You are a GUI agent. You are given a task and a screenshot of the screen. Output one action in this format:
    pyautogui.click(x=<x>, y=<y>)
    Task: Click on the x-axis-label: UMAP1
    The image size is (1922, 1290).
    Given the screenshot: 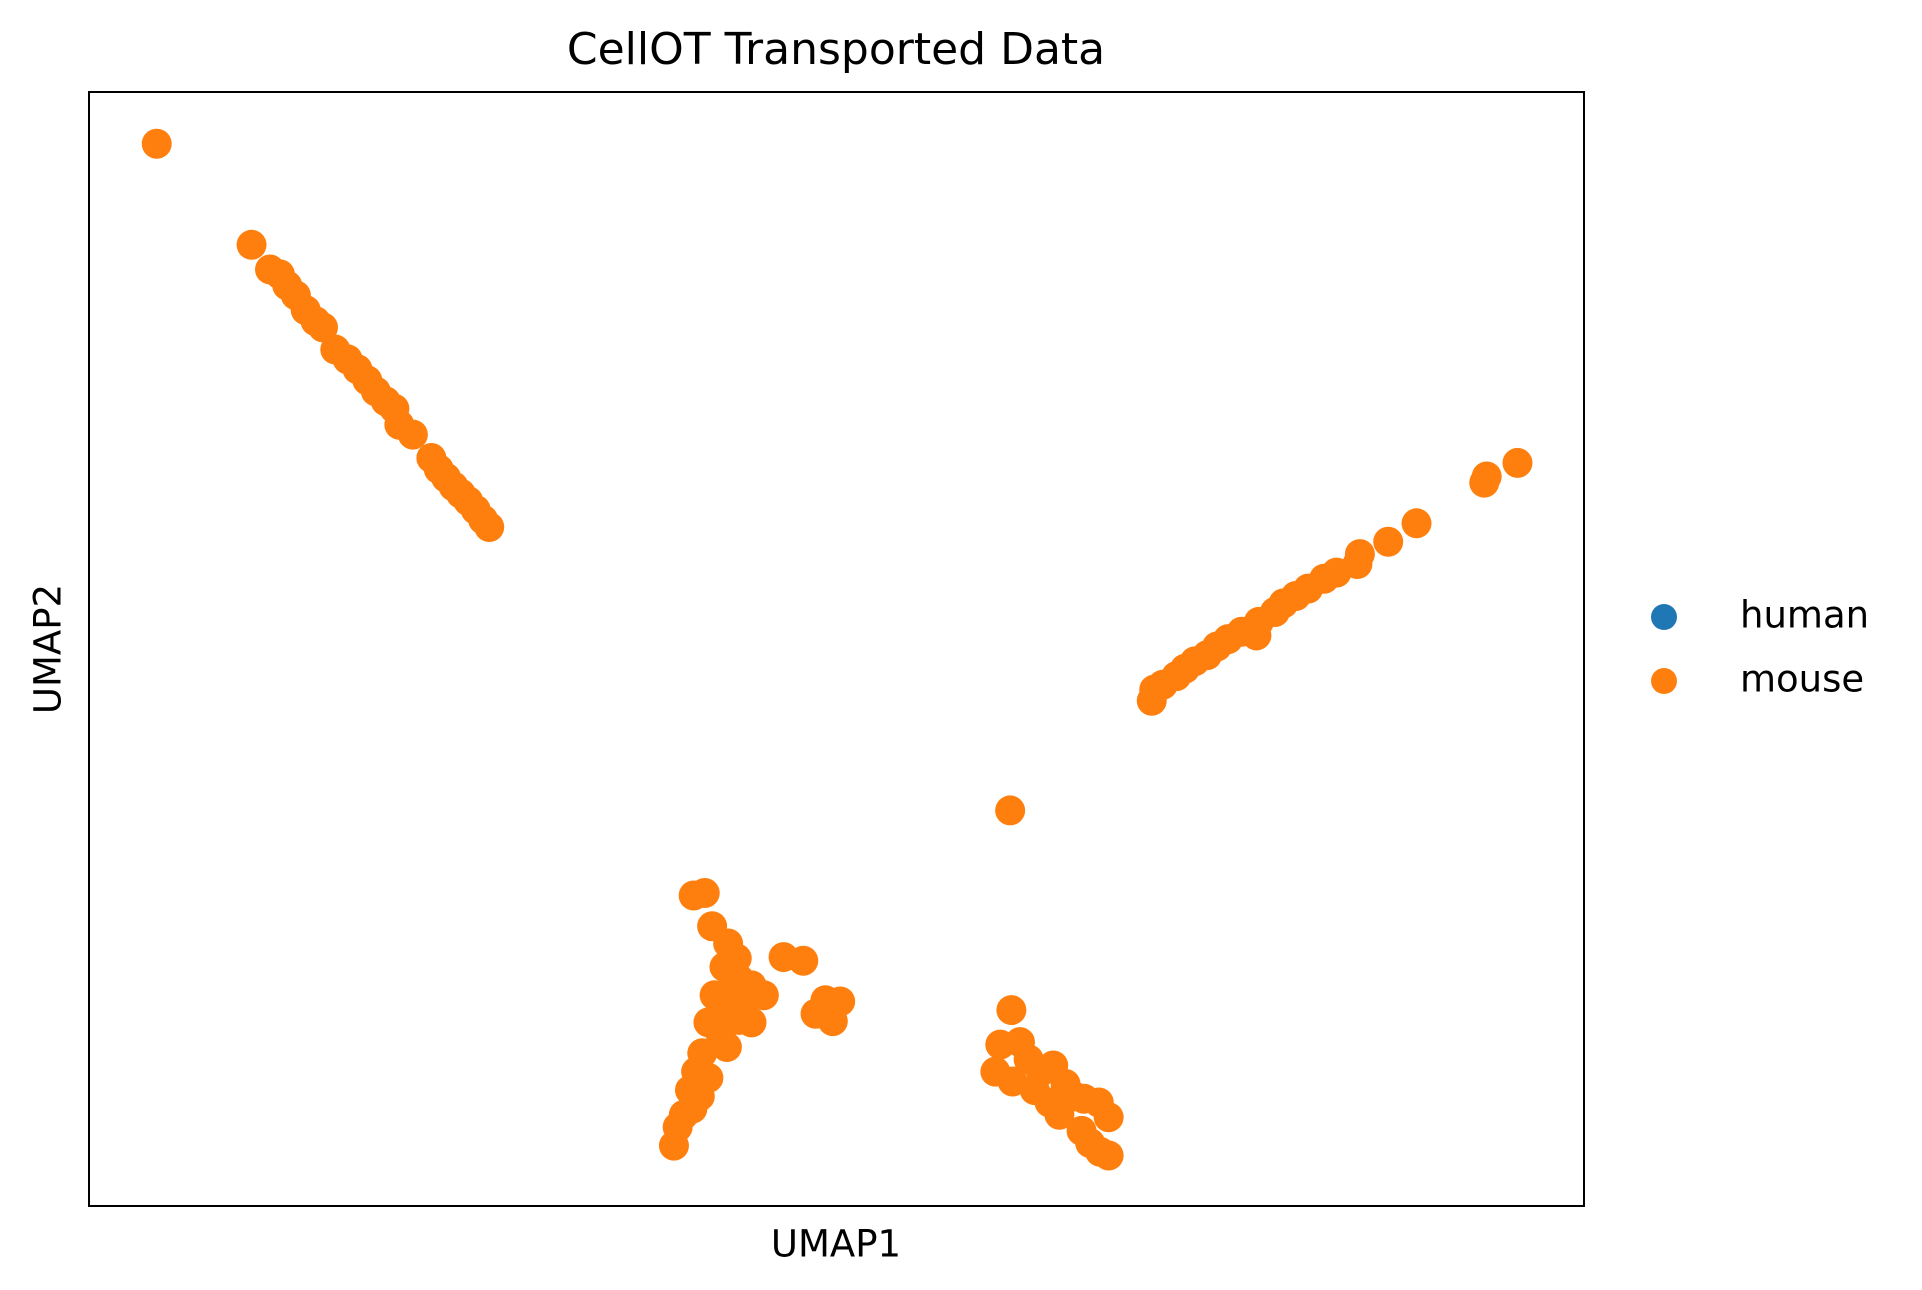 What is the action you would take?
    pyautogui.click(x=836, y=1244)
    